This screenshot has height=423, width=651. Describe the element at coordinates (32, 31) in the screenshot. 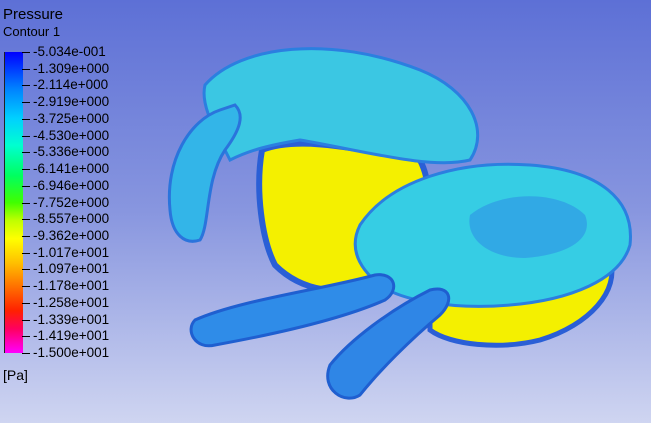

I see `legend-subtitle: Contour 1` at that location.